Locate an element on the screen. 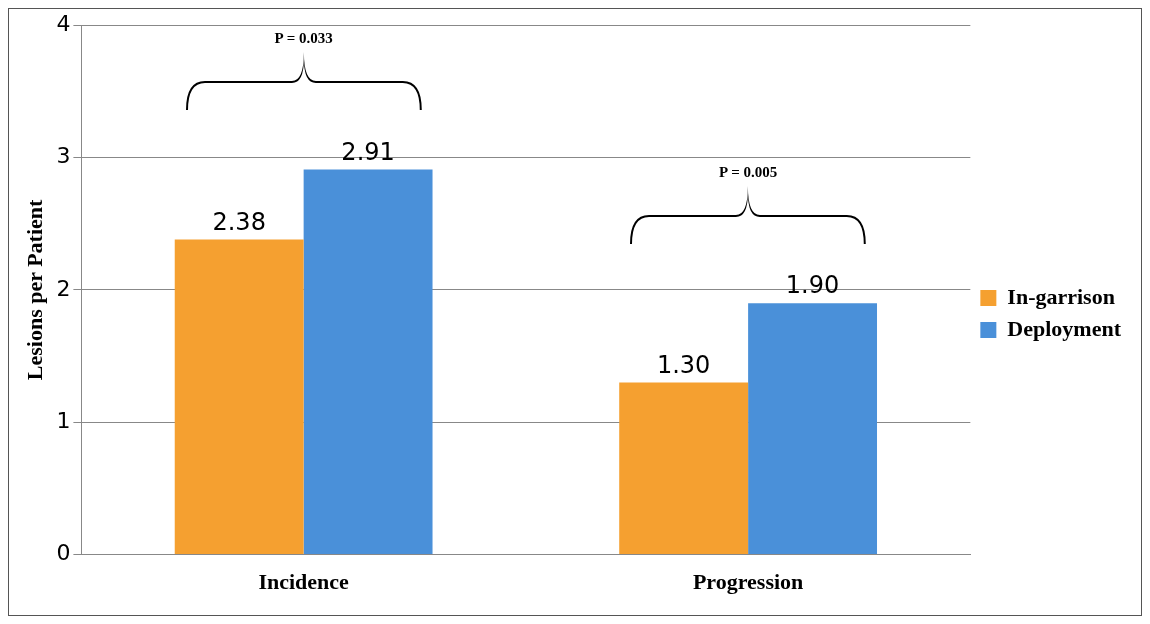 This screenshot has height=624, width=1150. legend-label: In-garrison is located at coordinates (1061, 296).